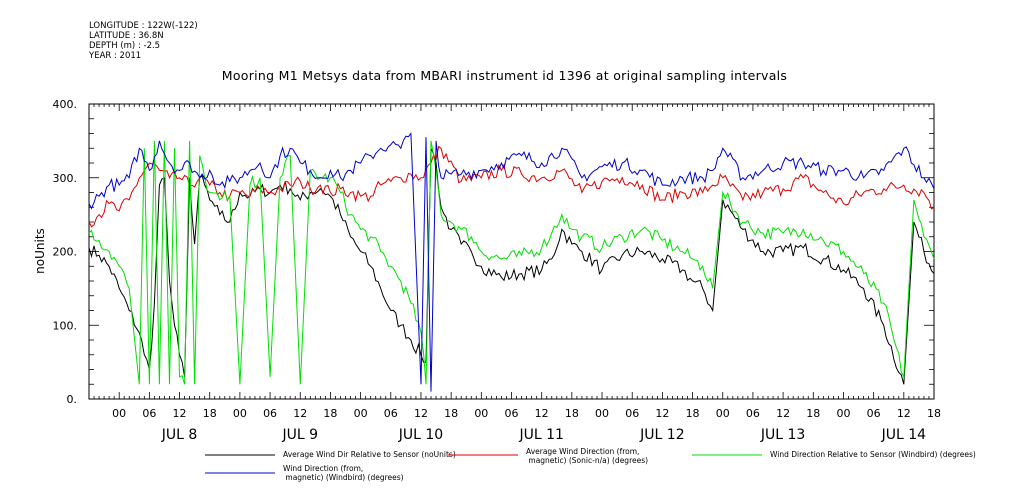 This screenshot has height=504, width=1009. What do you see at coordinates (661, 435) in the screenshot?
I see `day-label: JUL 12` at bounding box center [661, 435].